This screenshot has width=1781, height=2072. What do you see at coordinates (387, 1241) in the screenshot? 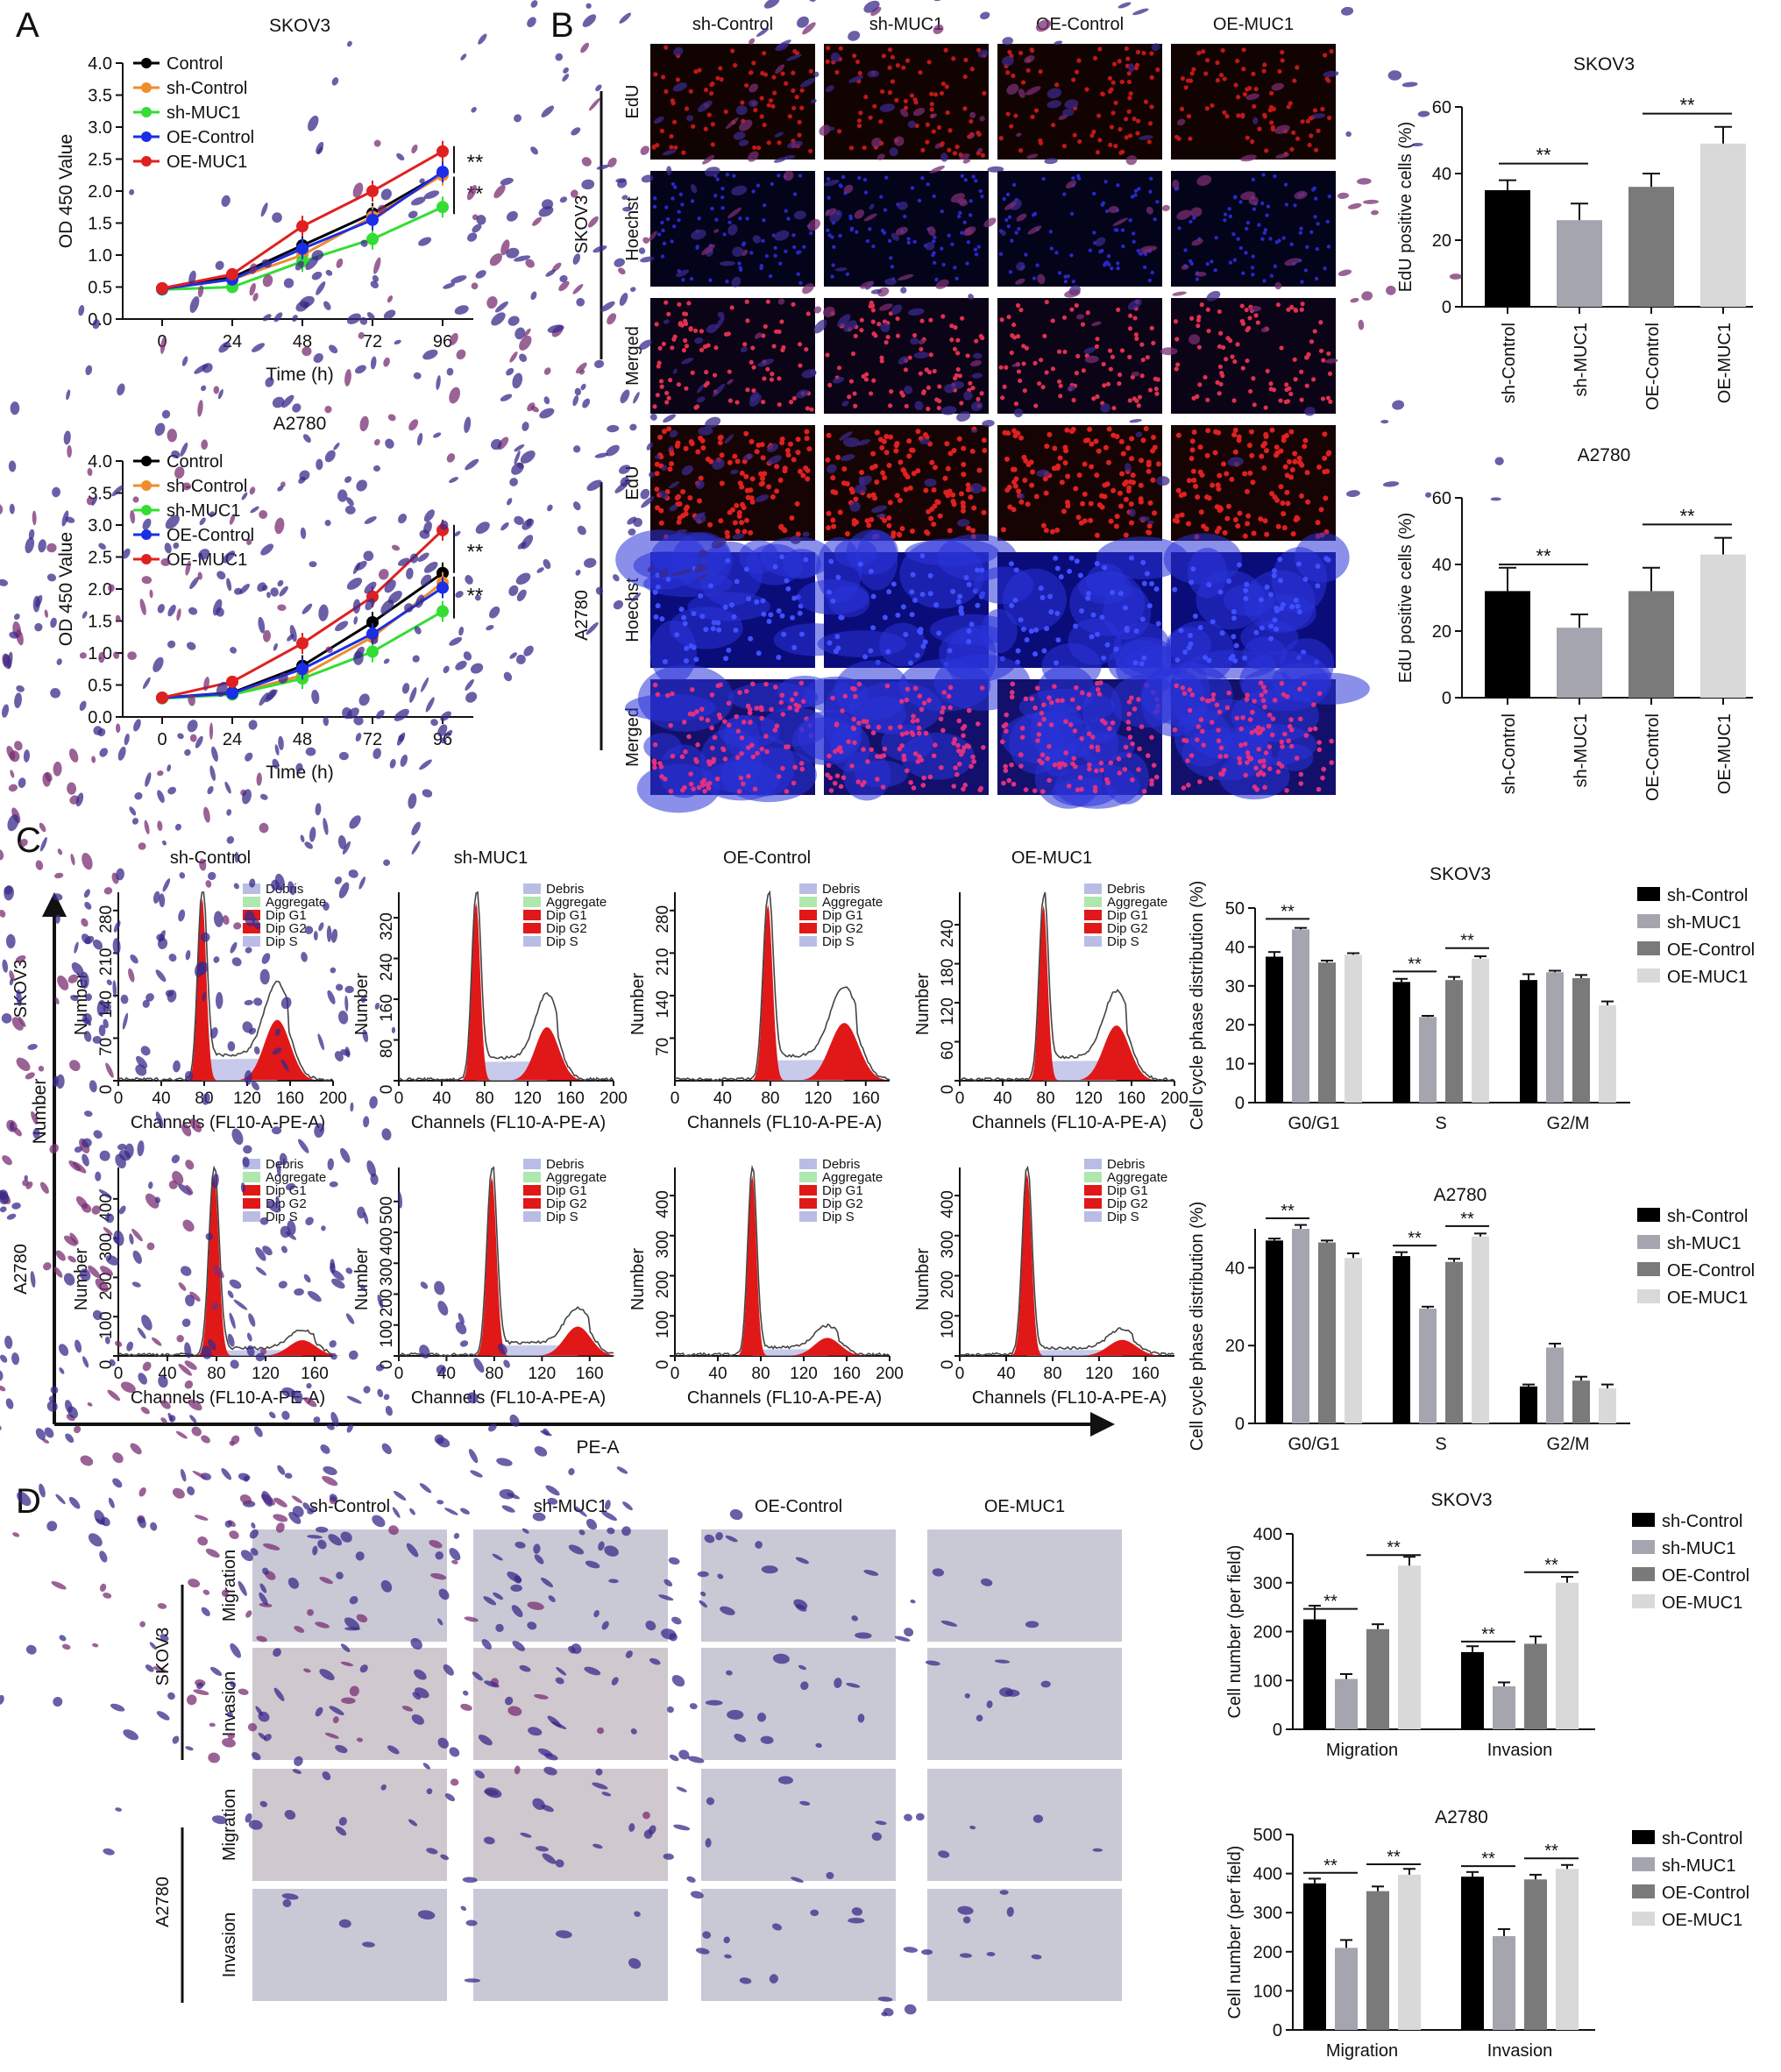
I see `y-tick-label: 400` at bounding box center [387, 1241].